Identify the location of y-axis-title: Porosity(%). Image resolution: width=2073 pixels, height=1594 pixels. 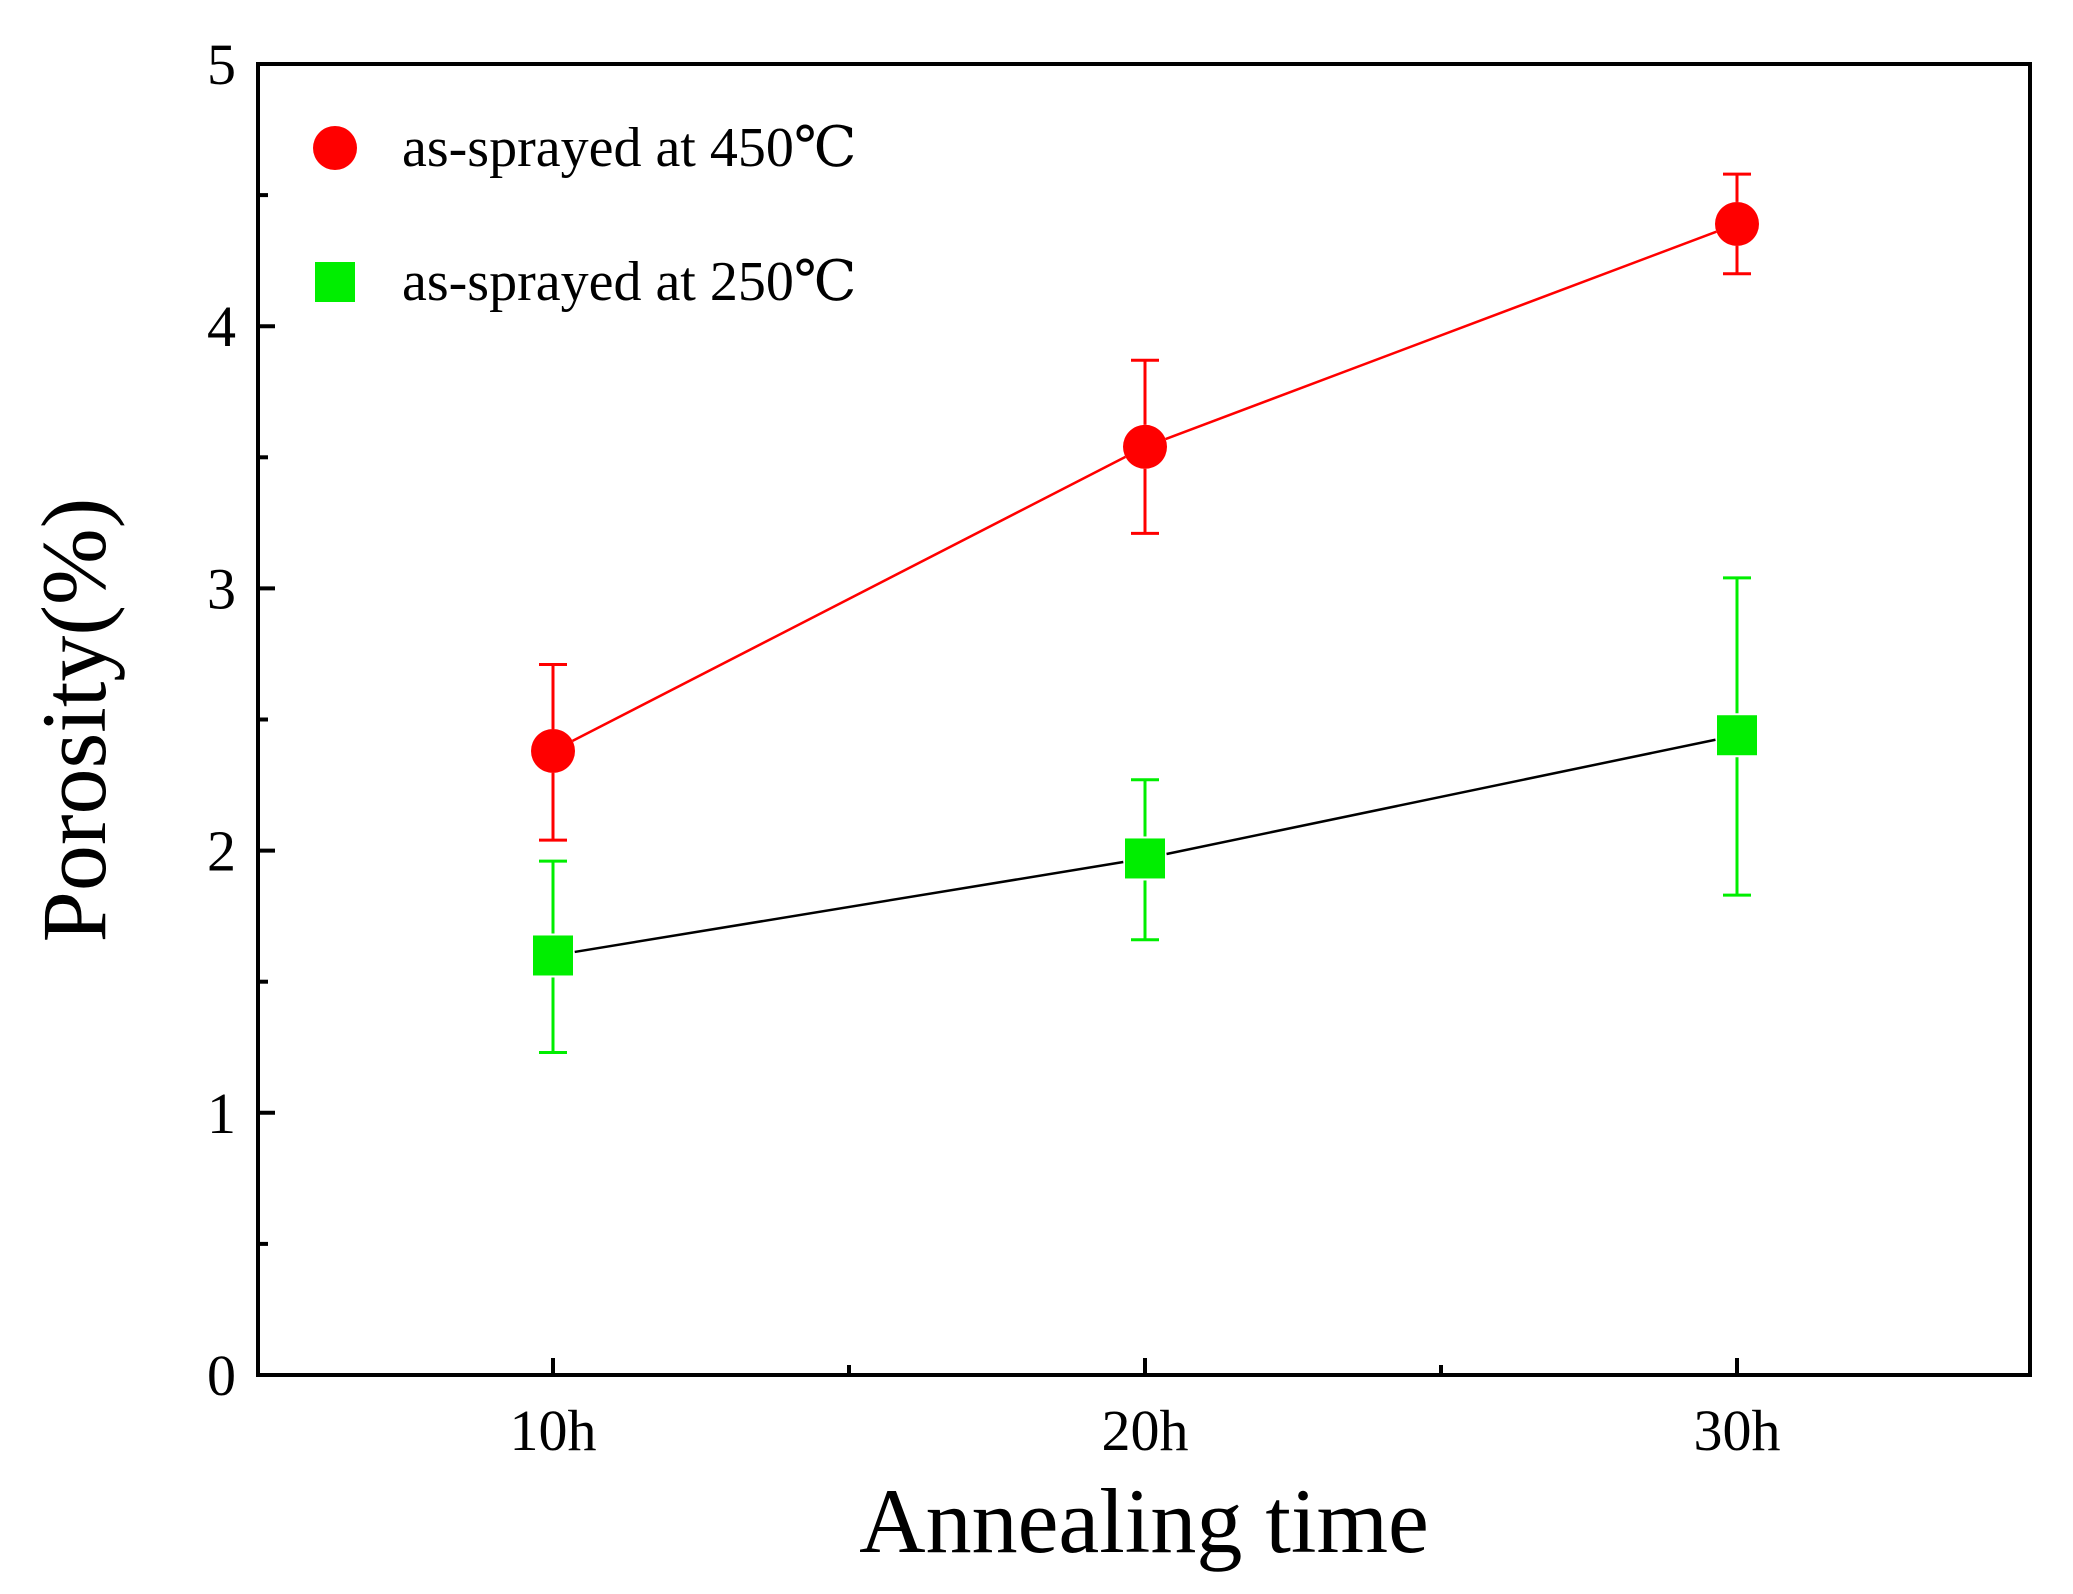
(74, 720).